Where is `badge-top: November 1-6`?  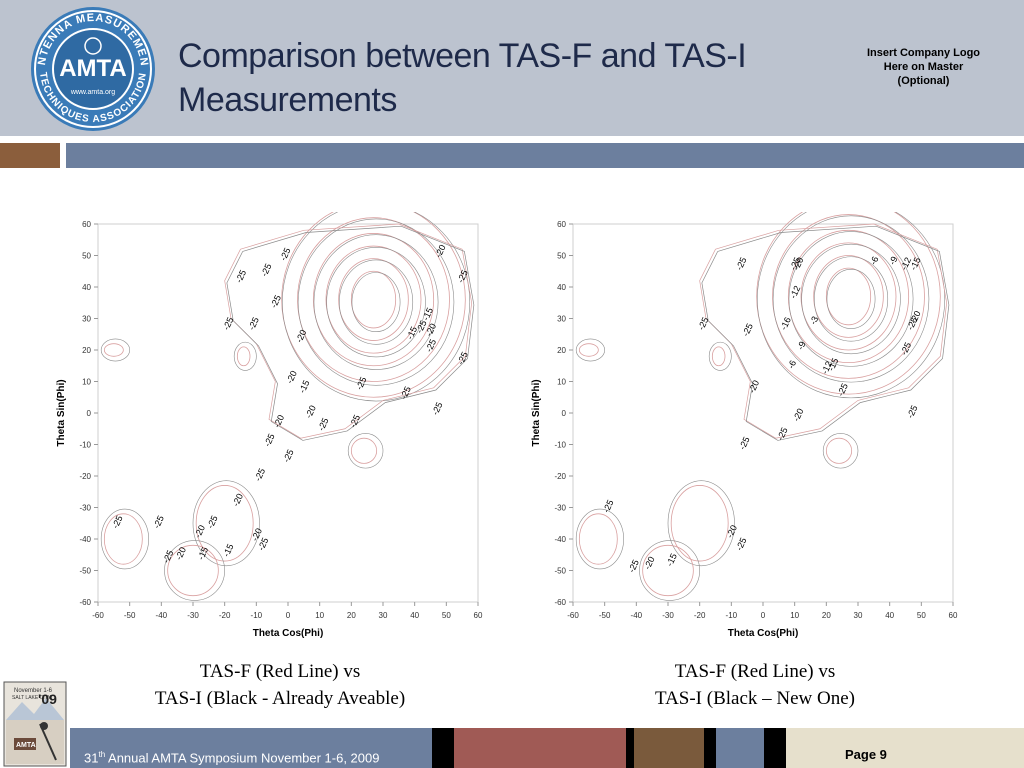 badge-top: November 1-6 is located at coordinates (33, 691).